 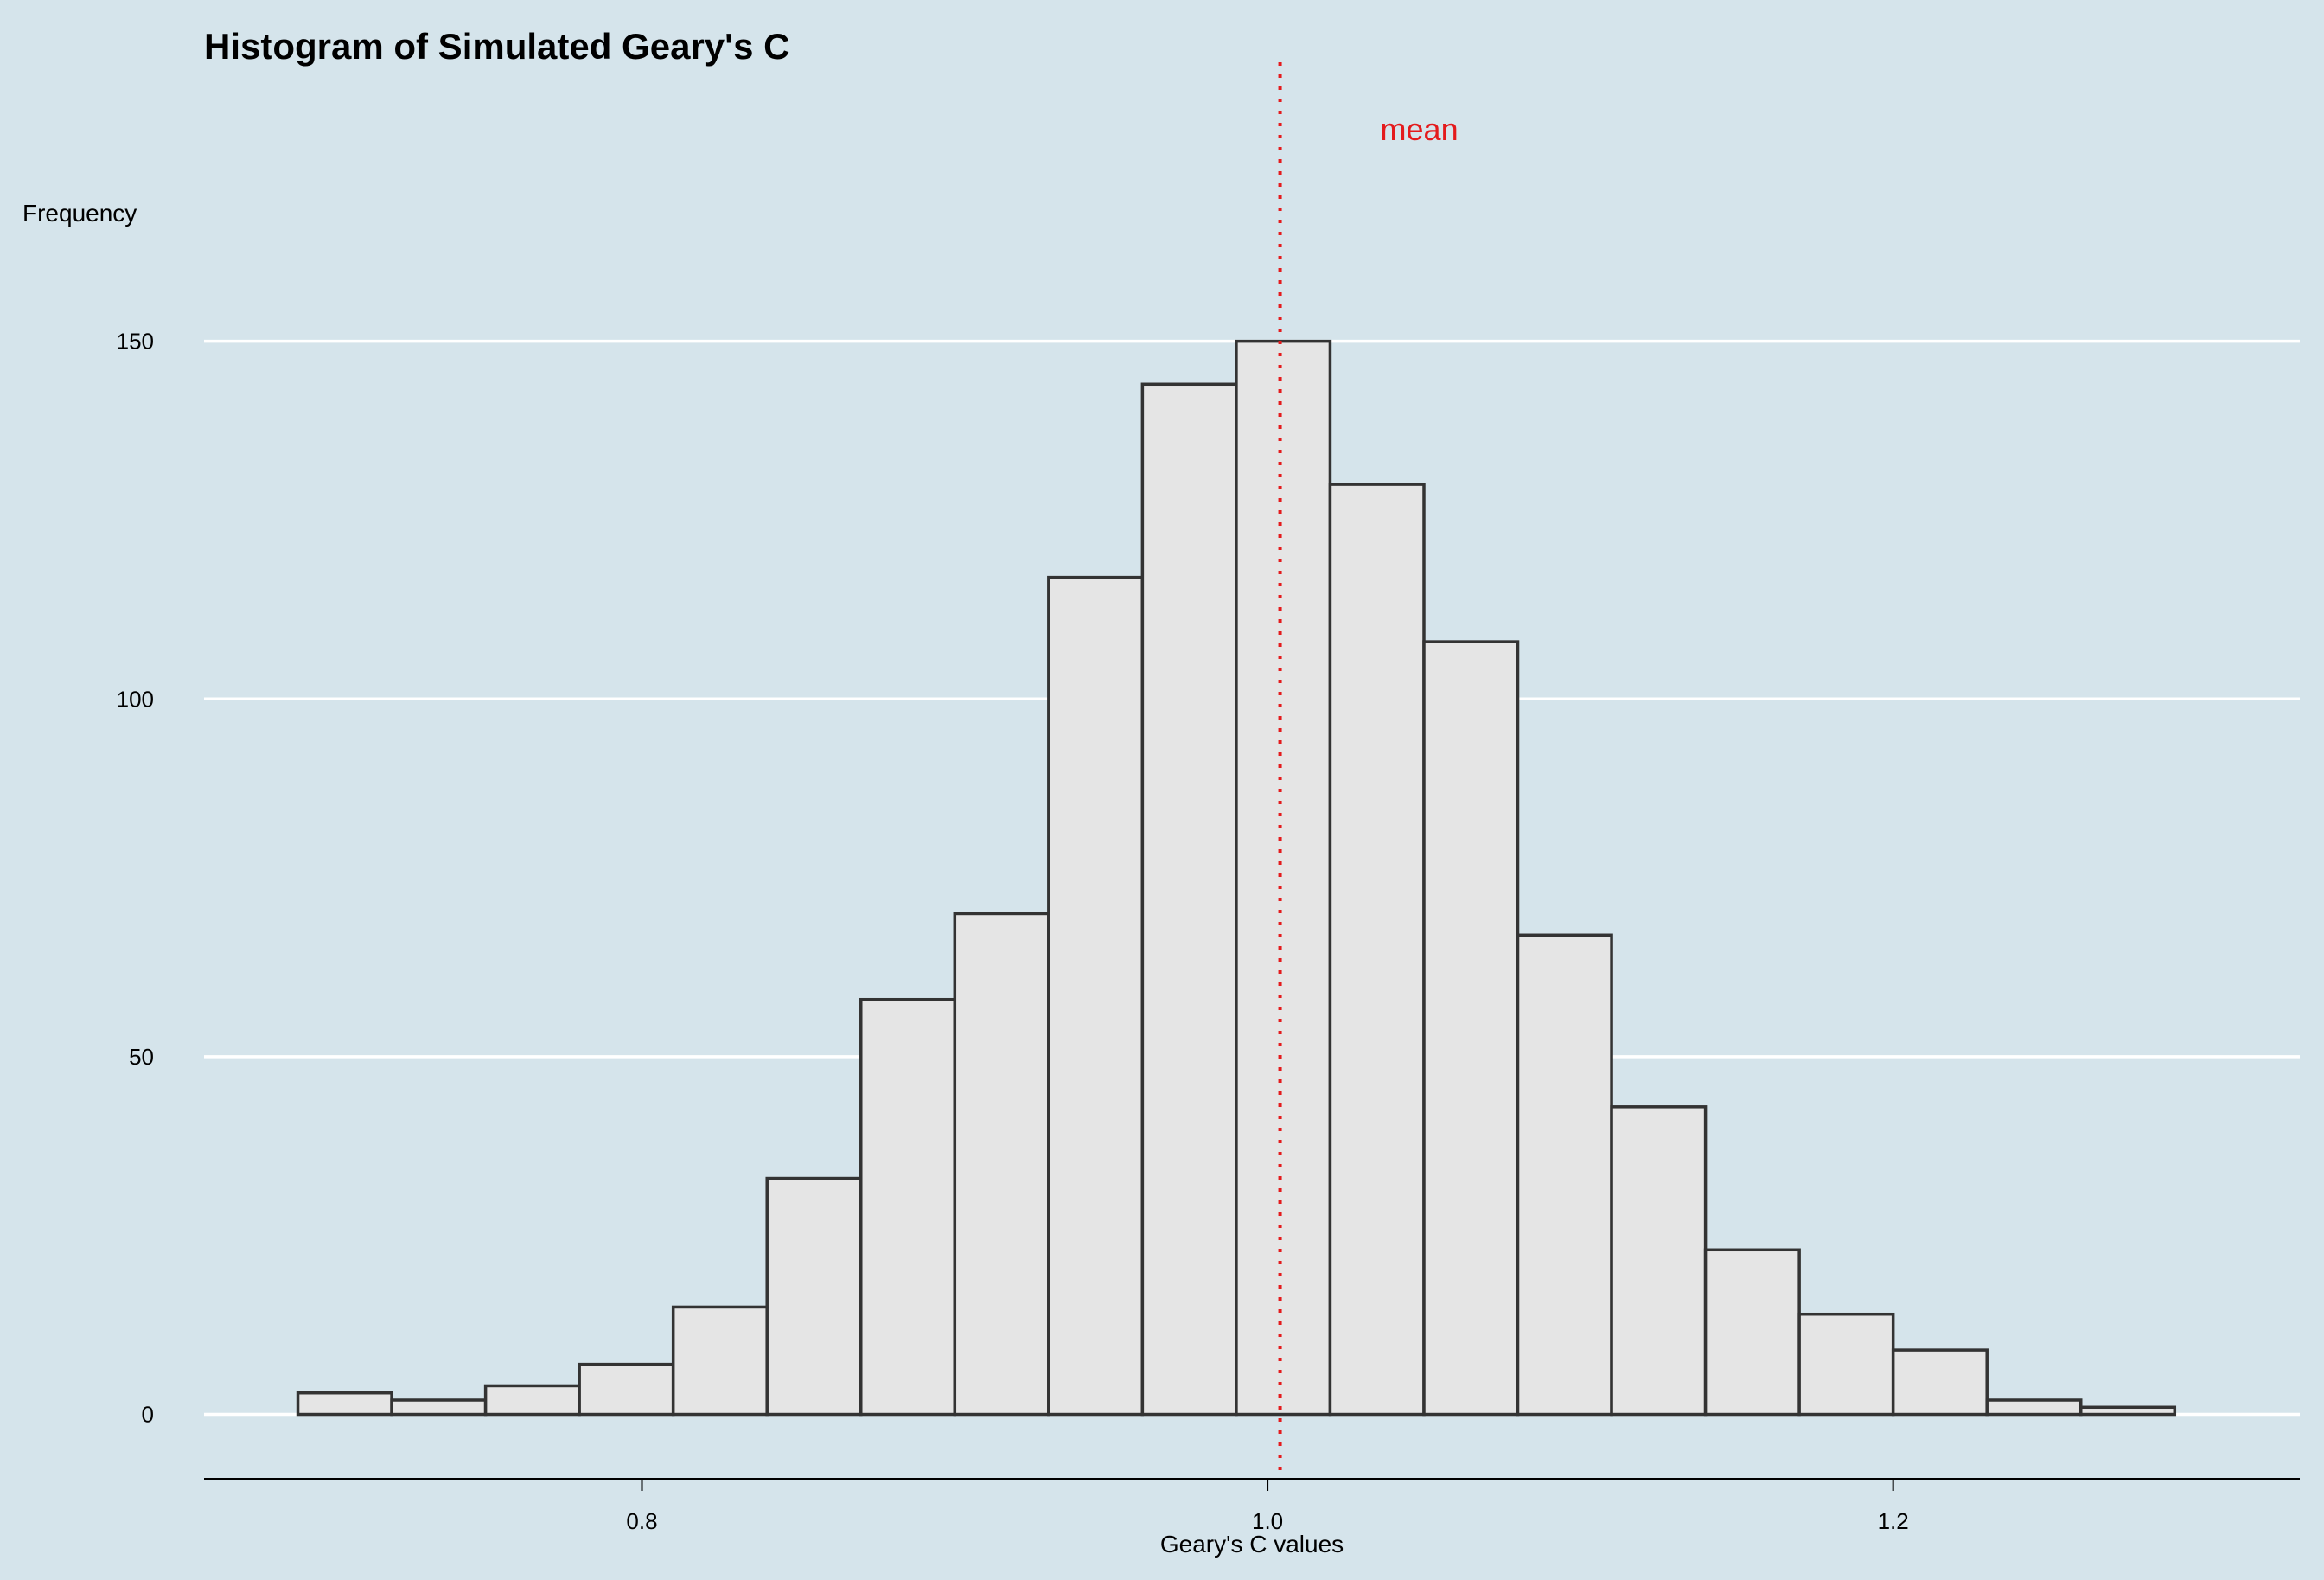 I want to click on x-tick-label-0.8: 0.8, so click(x=641, y=1521).